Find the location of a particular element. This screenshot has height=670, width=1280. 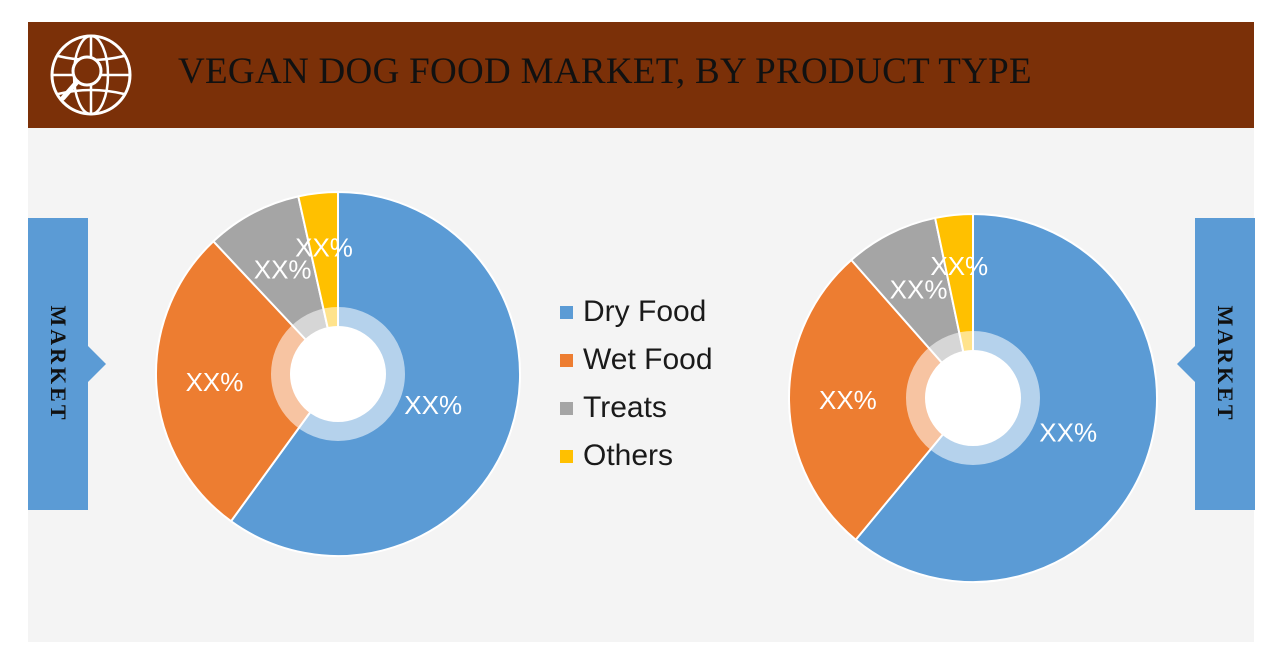

left-side-tab: MARKET is located at coordinates (67, 364).